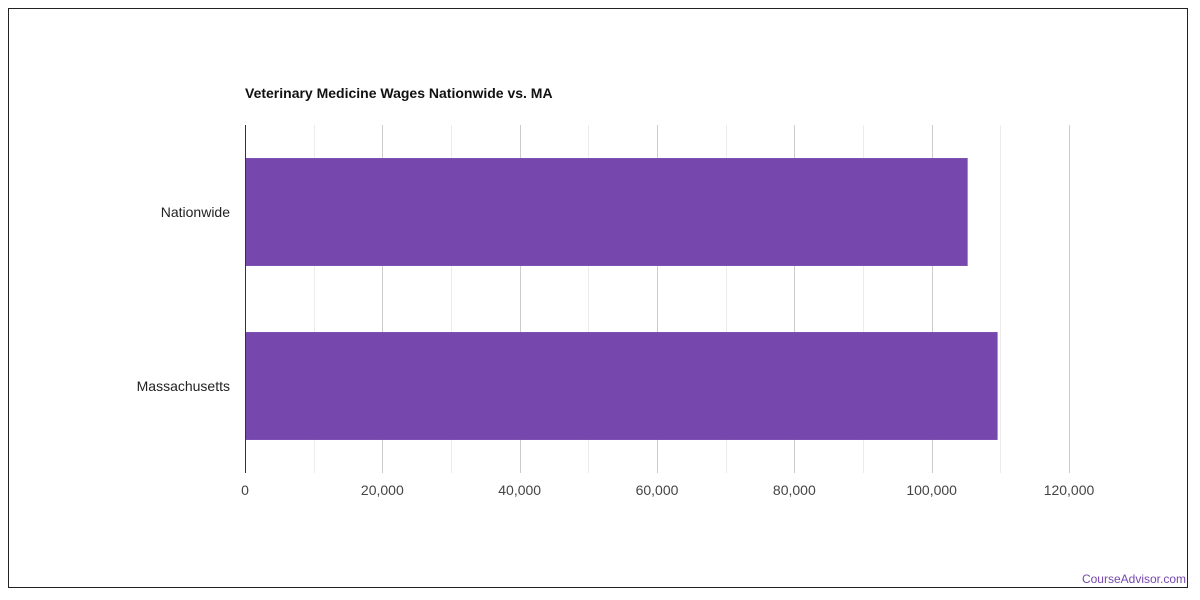  Describe the element at coordinates (931, 490) in the screenshot. I see `x-tick-label: 100,000` at that location.